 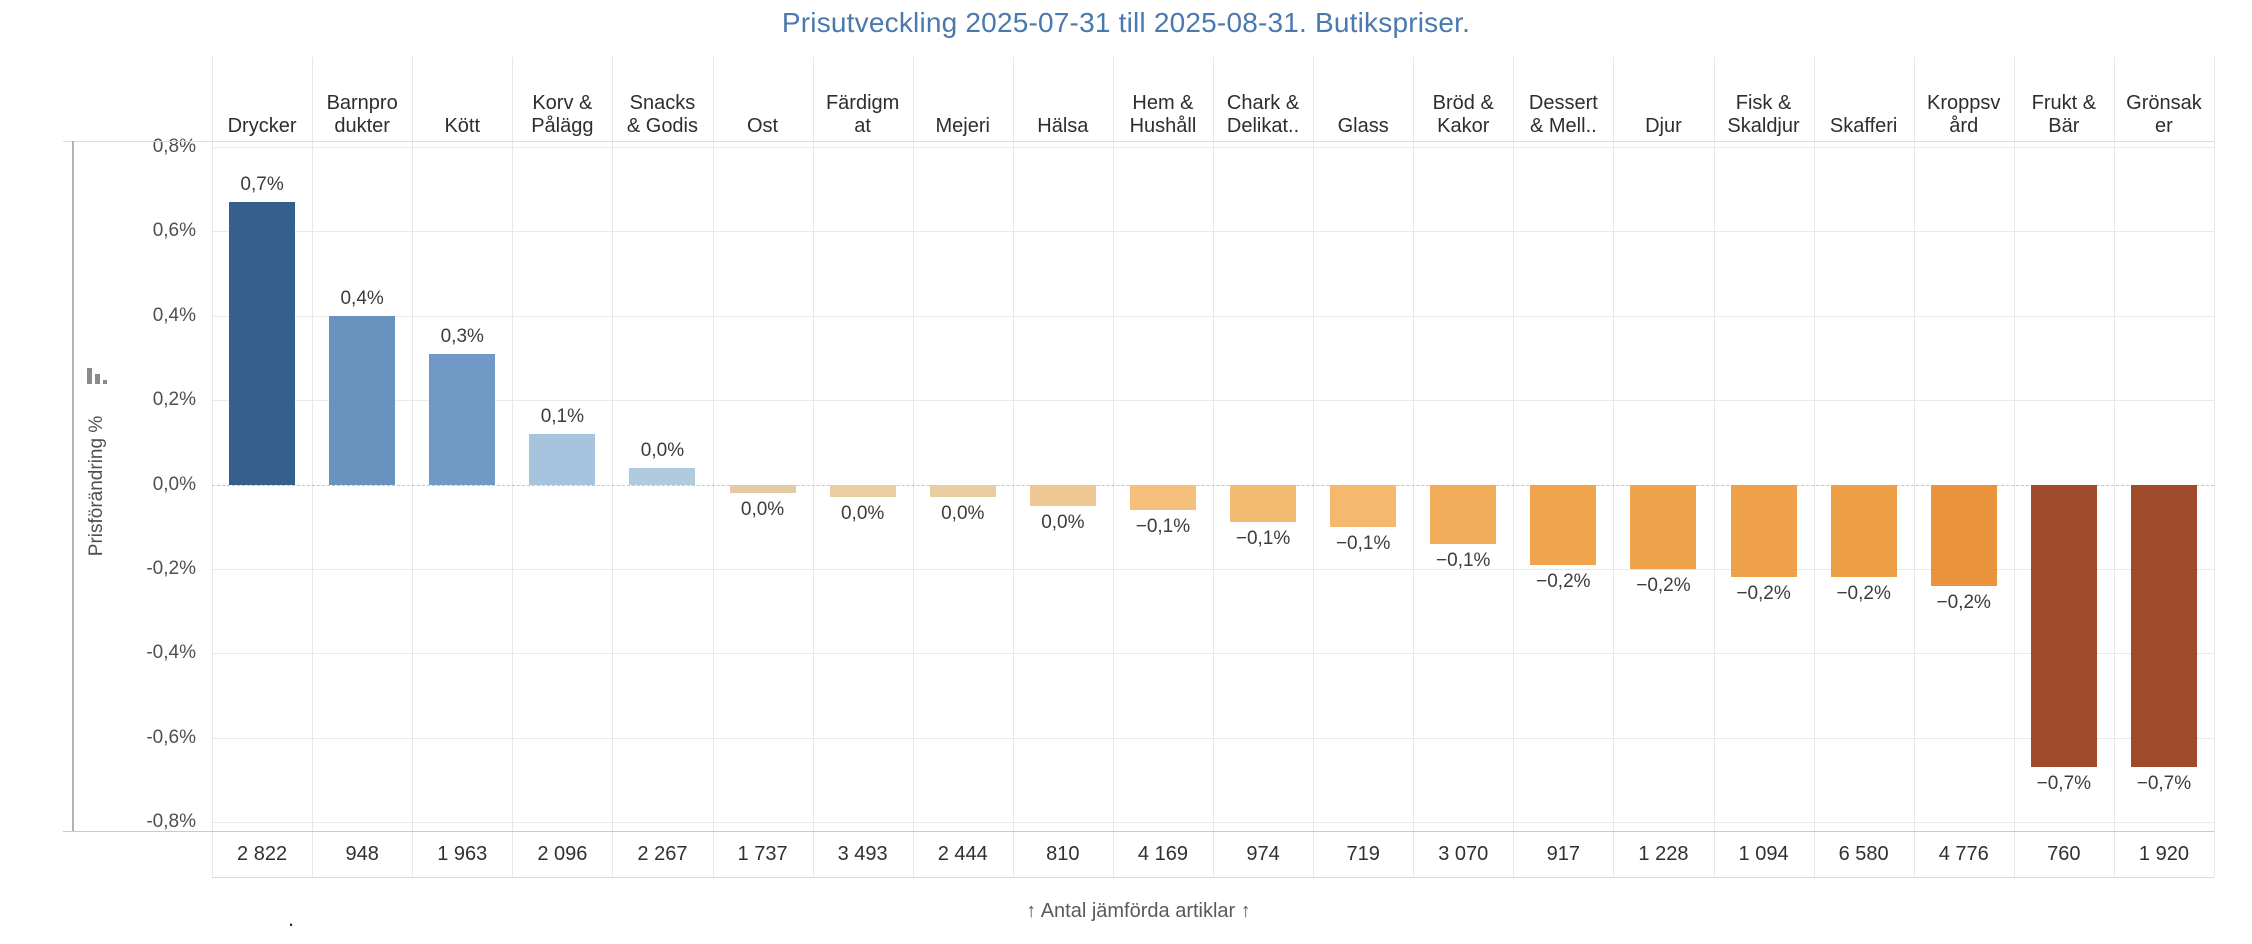 I want to click on article-count: 2 267, so click(x=662, y=854).